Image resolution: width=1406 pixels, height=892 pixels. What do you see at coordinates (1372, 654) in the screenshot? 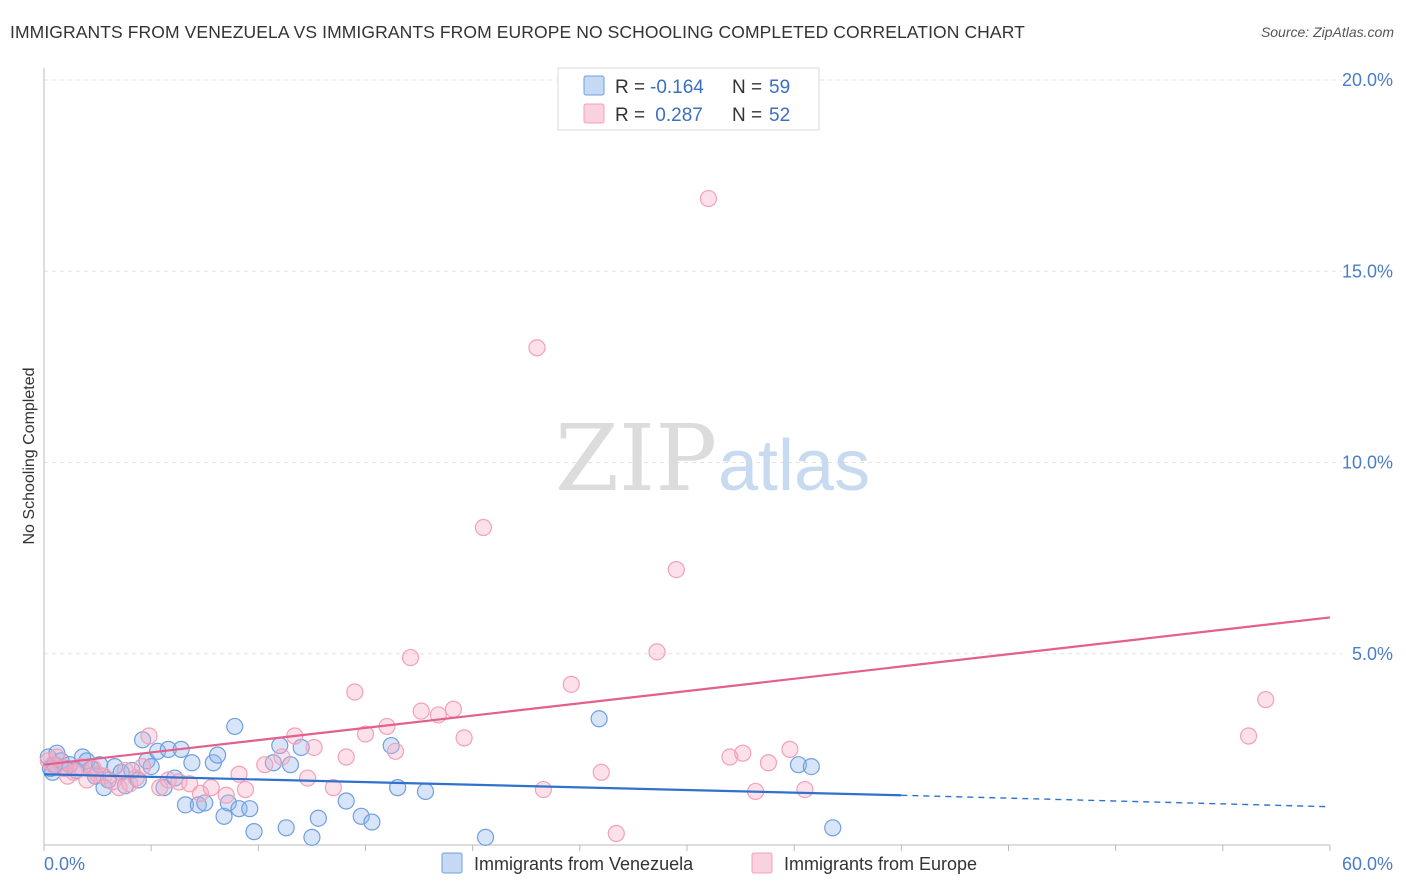
I see `y-tick-label-0: 5.0%` at bounding box center [1372, 654].